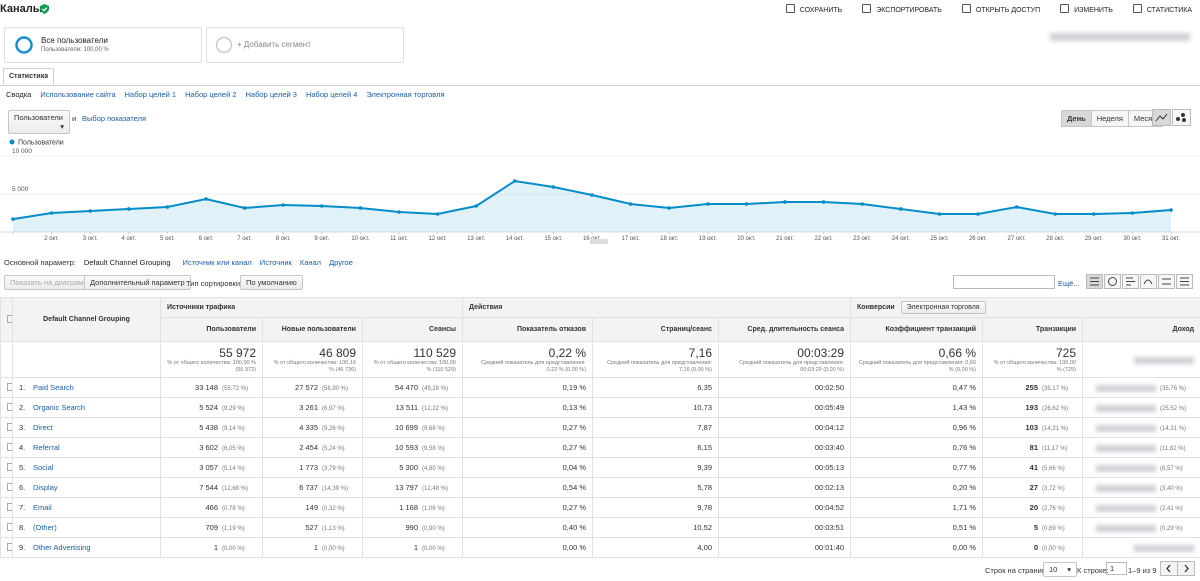  I want to click on x-tick-label: 4 окт., so click(128, 239).